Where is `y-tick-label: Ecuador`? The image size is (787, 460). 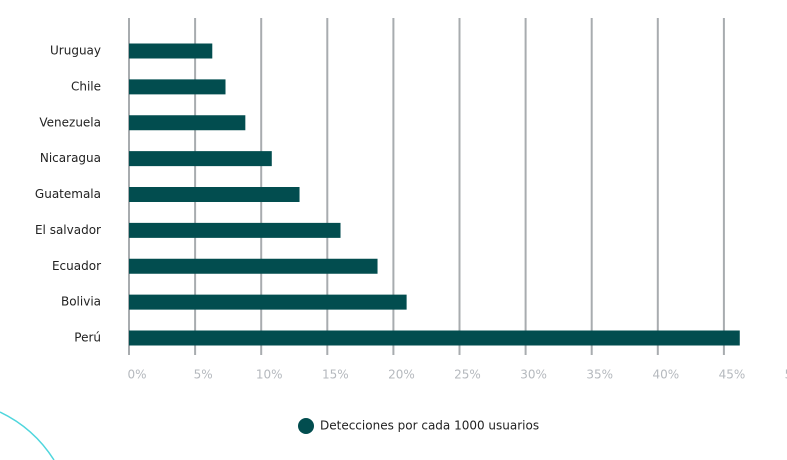
y-tick-label: Ecuador is located at coordinates (76, 266).